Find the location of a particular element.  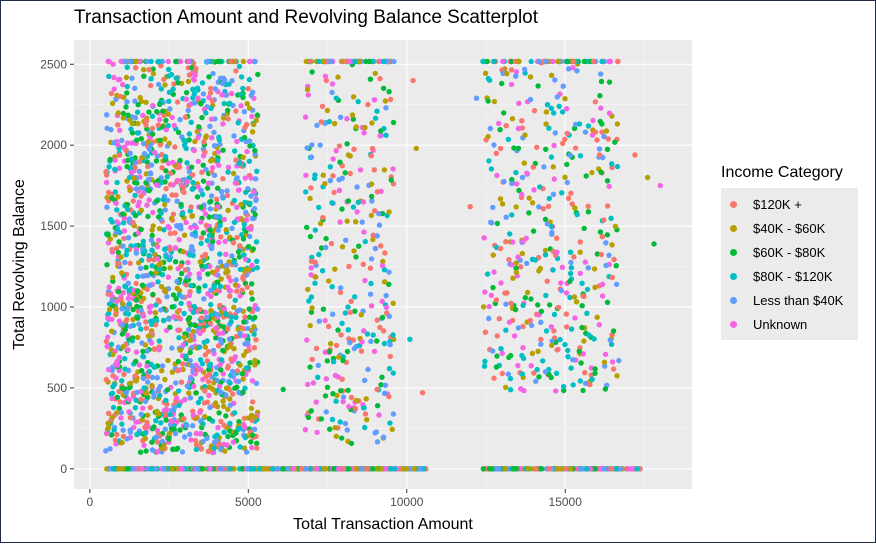

legend-key is located at coordinates (733, 204).